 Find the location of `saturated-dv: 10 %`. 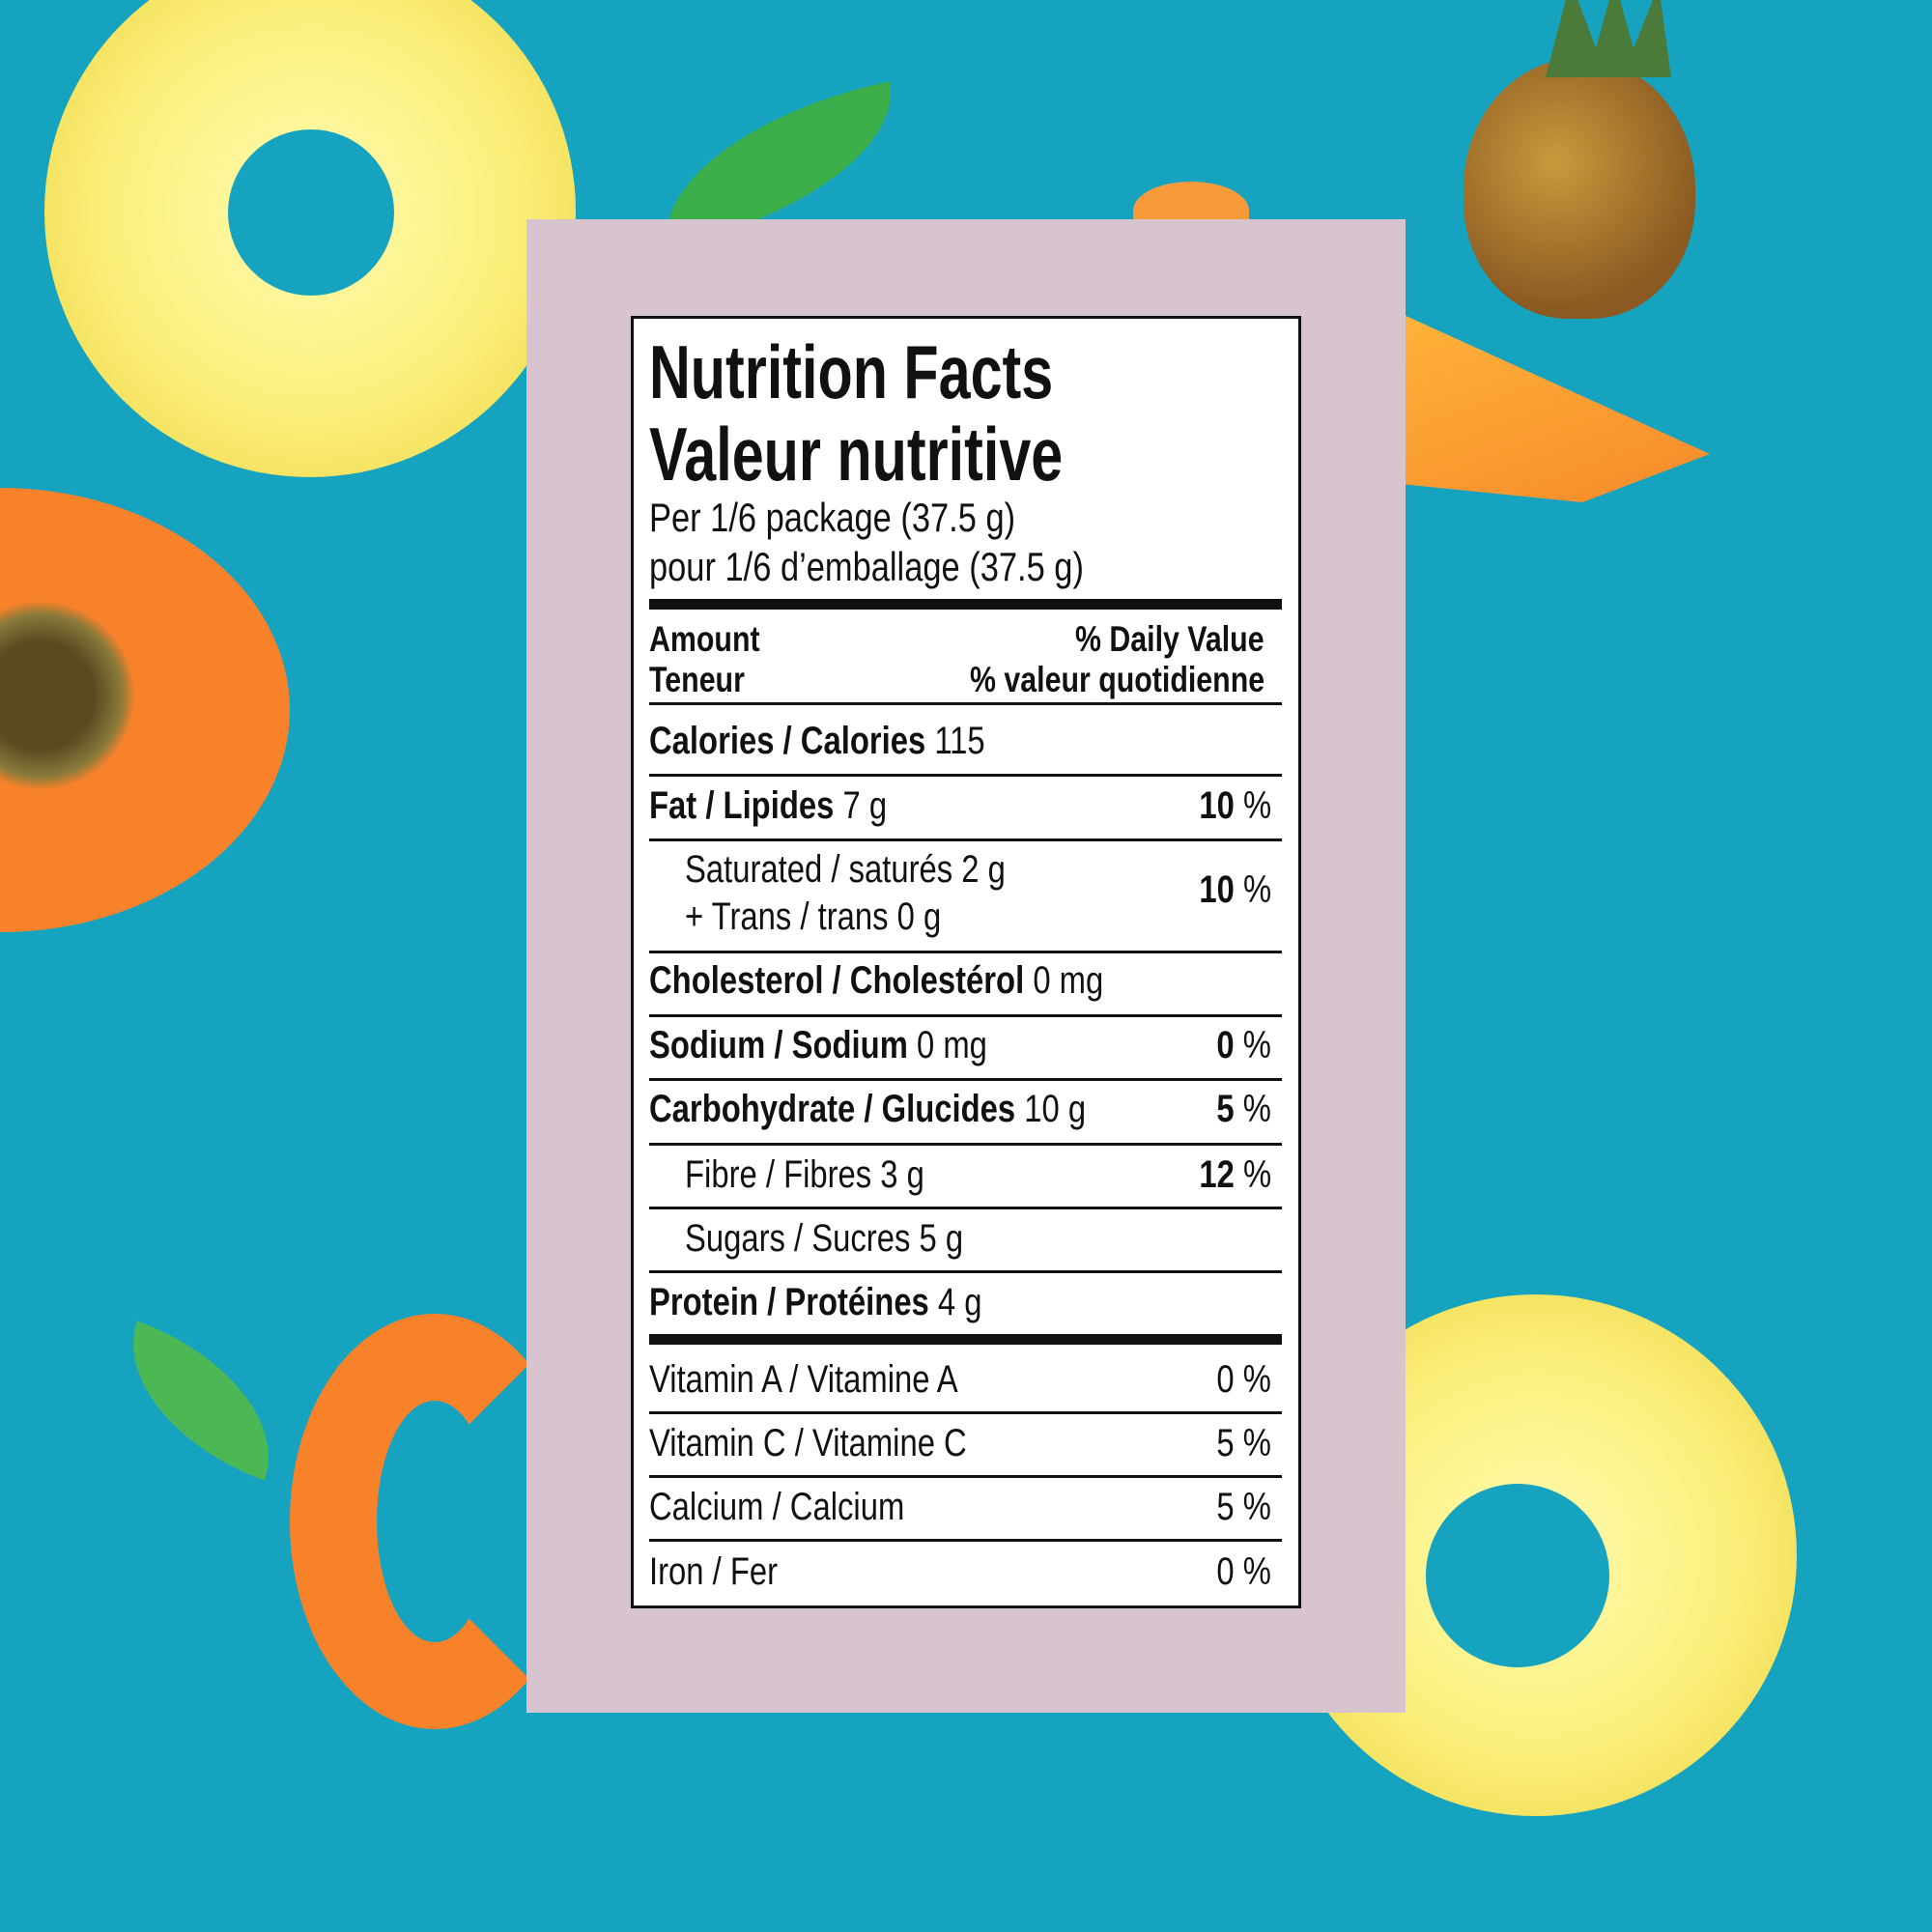

saturated-dv: 10 % is located at coordinates (1235, 889).